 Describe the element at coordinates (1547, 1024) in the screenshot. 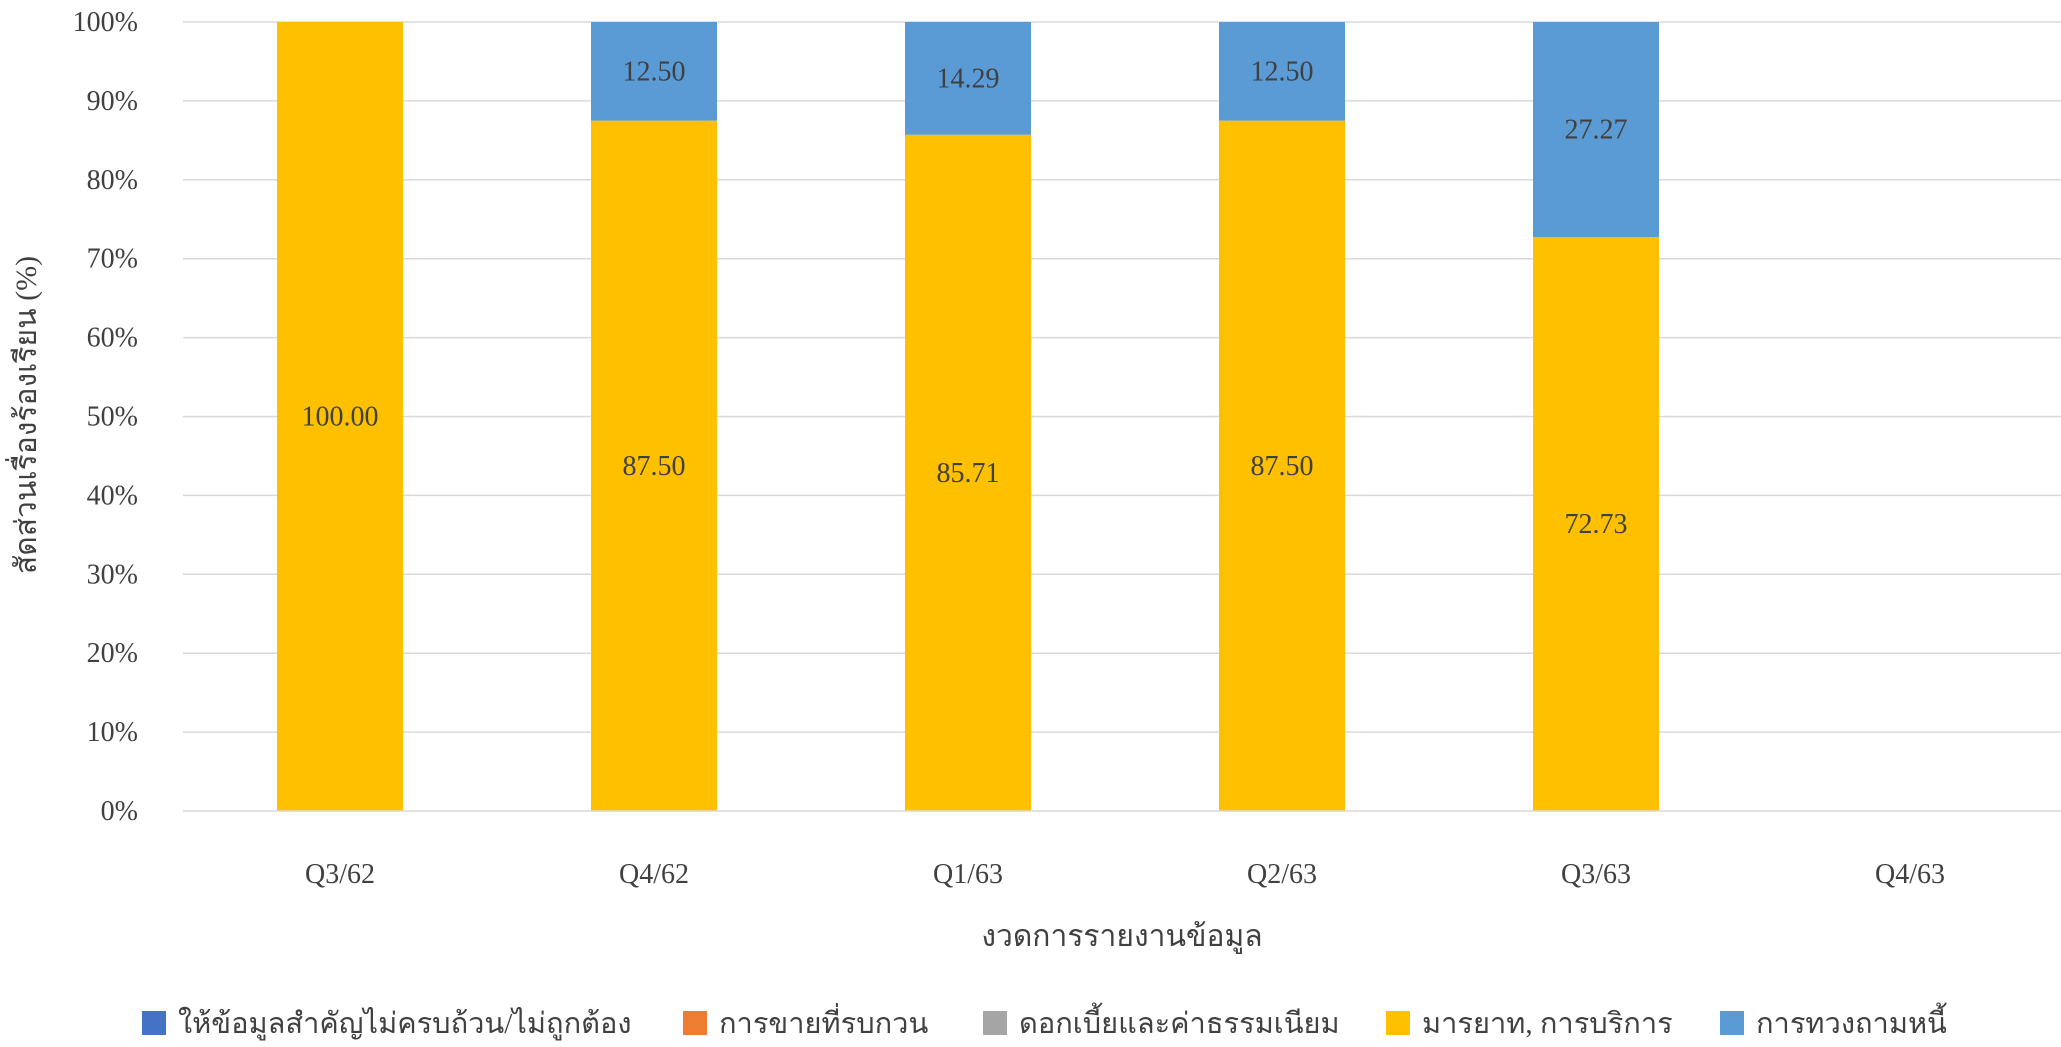

I see `legend-label: มารยาท, การบริการ` at that location.